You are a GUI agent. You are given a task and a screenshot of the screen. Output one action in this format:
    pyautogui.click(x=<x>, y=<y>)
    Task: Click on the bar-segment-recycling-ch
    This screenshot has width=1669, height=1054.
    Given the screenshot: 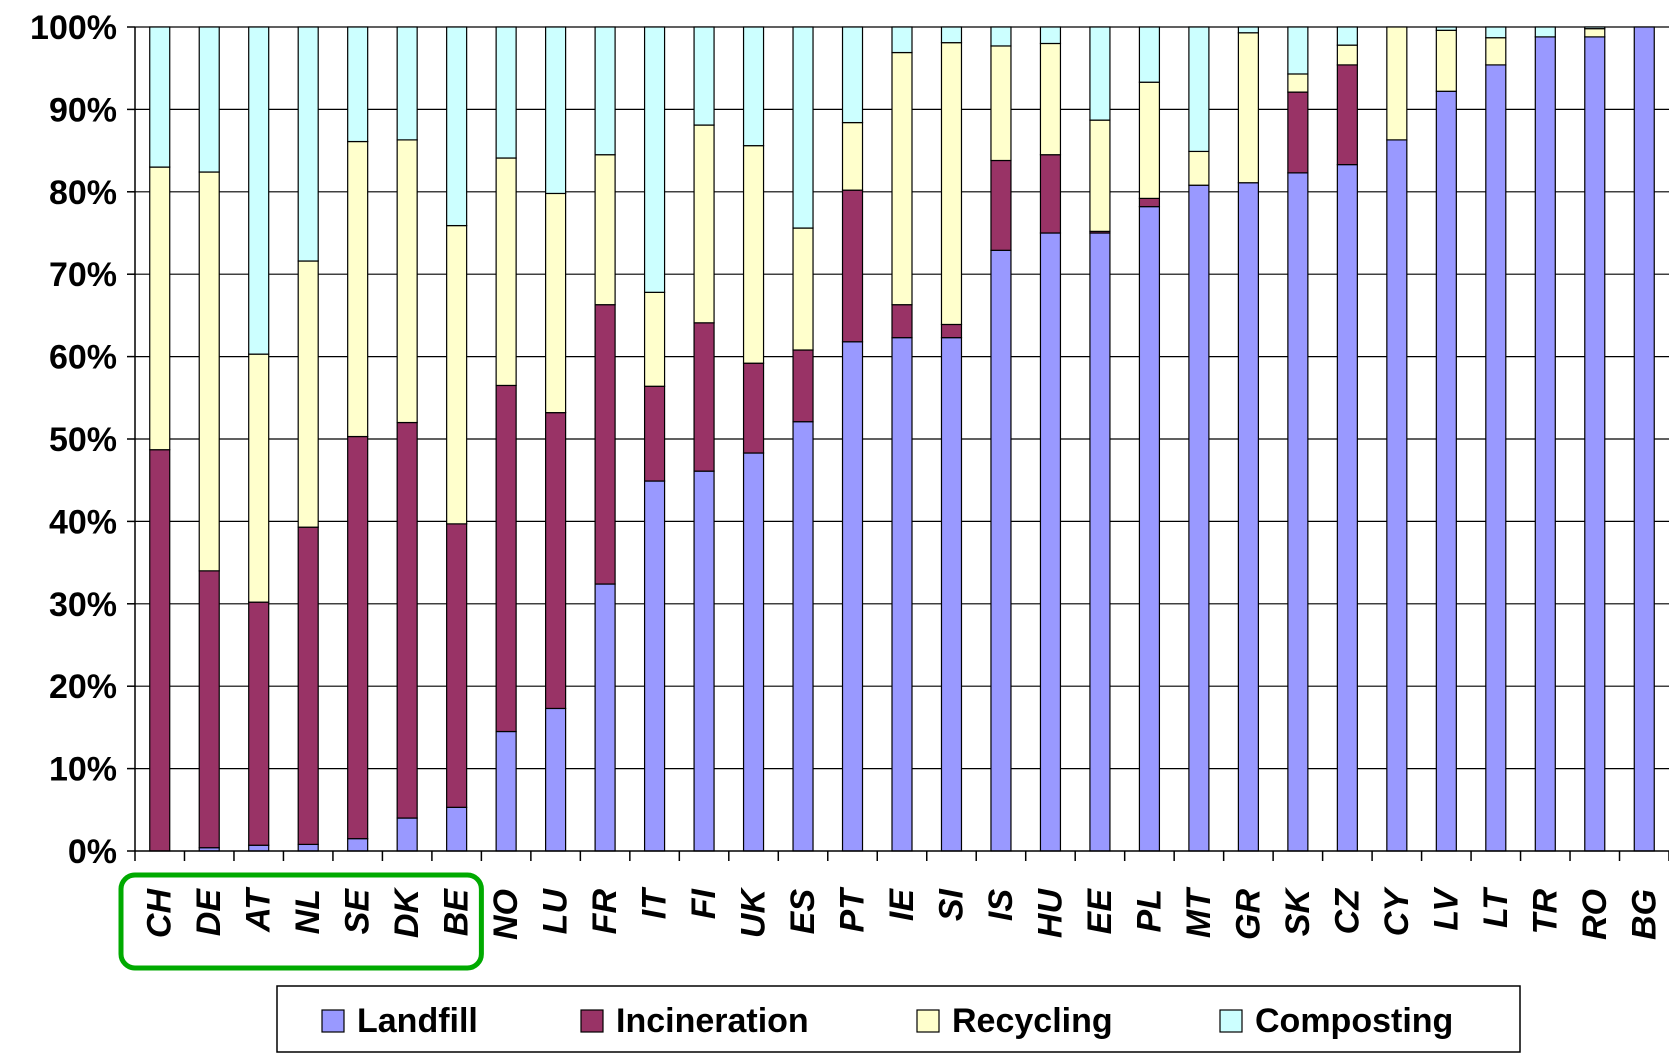 What is the action you would take?
    pyautogui.click(x=160, y=308)
    